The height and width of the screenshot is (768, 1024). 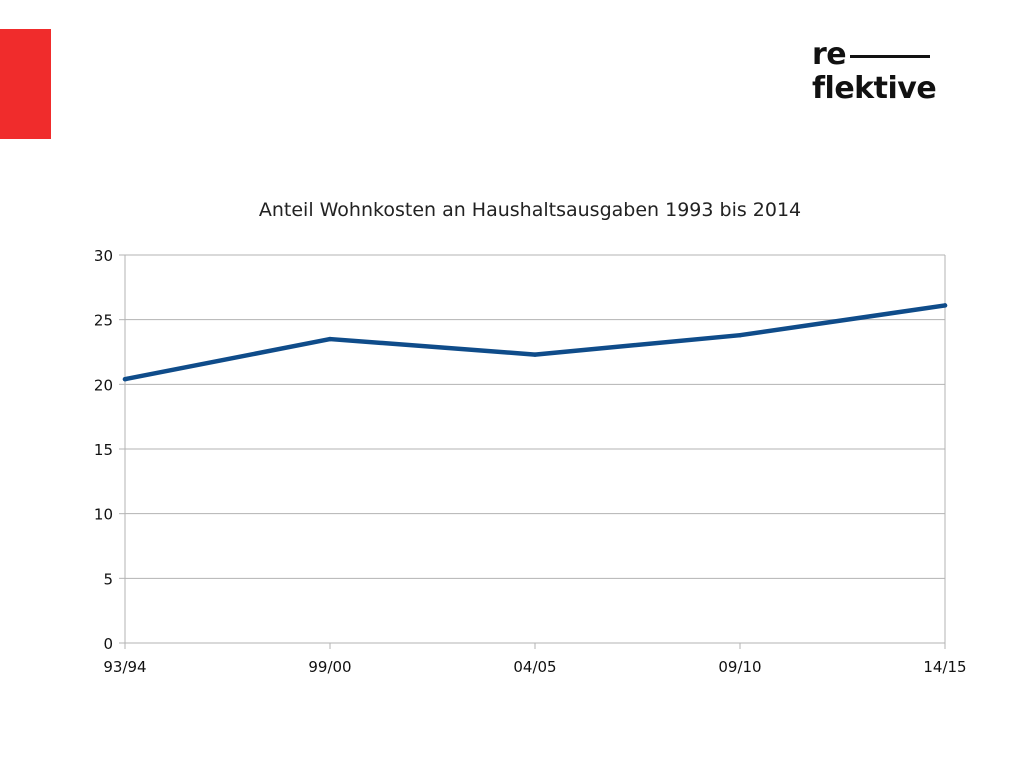 I want to click on y-tick-label: 30, so click(x=103, y=256).